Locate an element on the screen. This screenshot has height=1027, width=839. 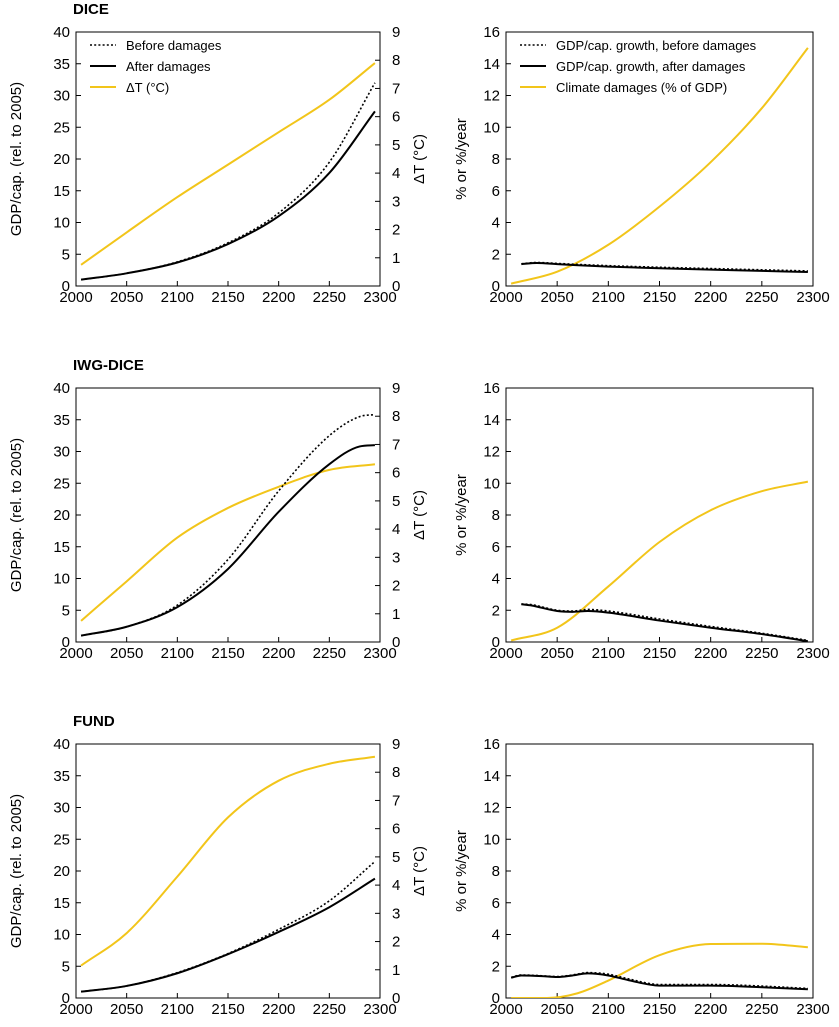
y-tick-label: 4 is located at coordinates (496, 223).